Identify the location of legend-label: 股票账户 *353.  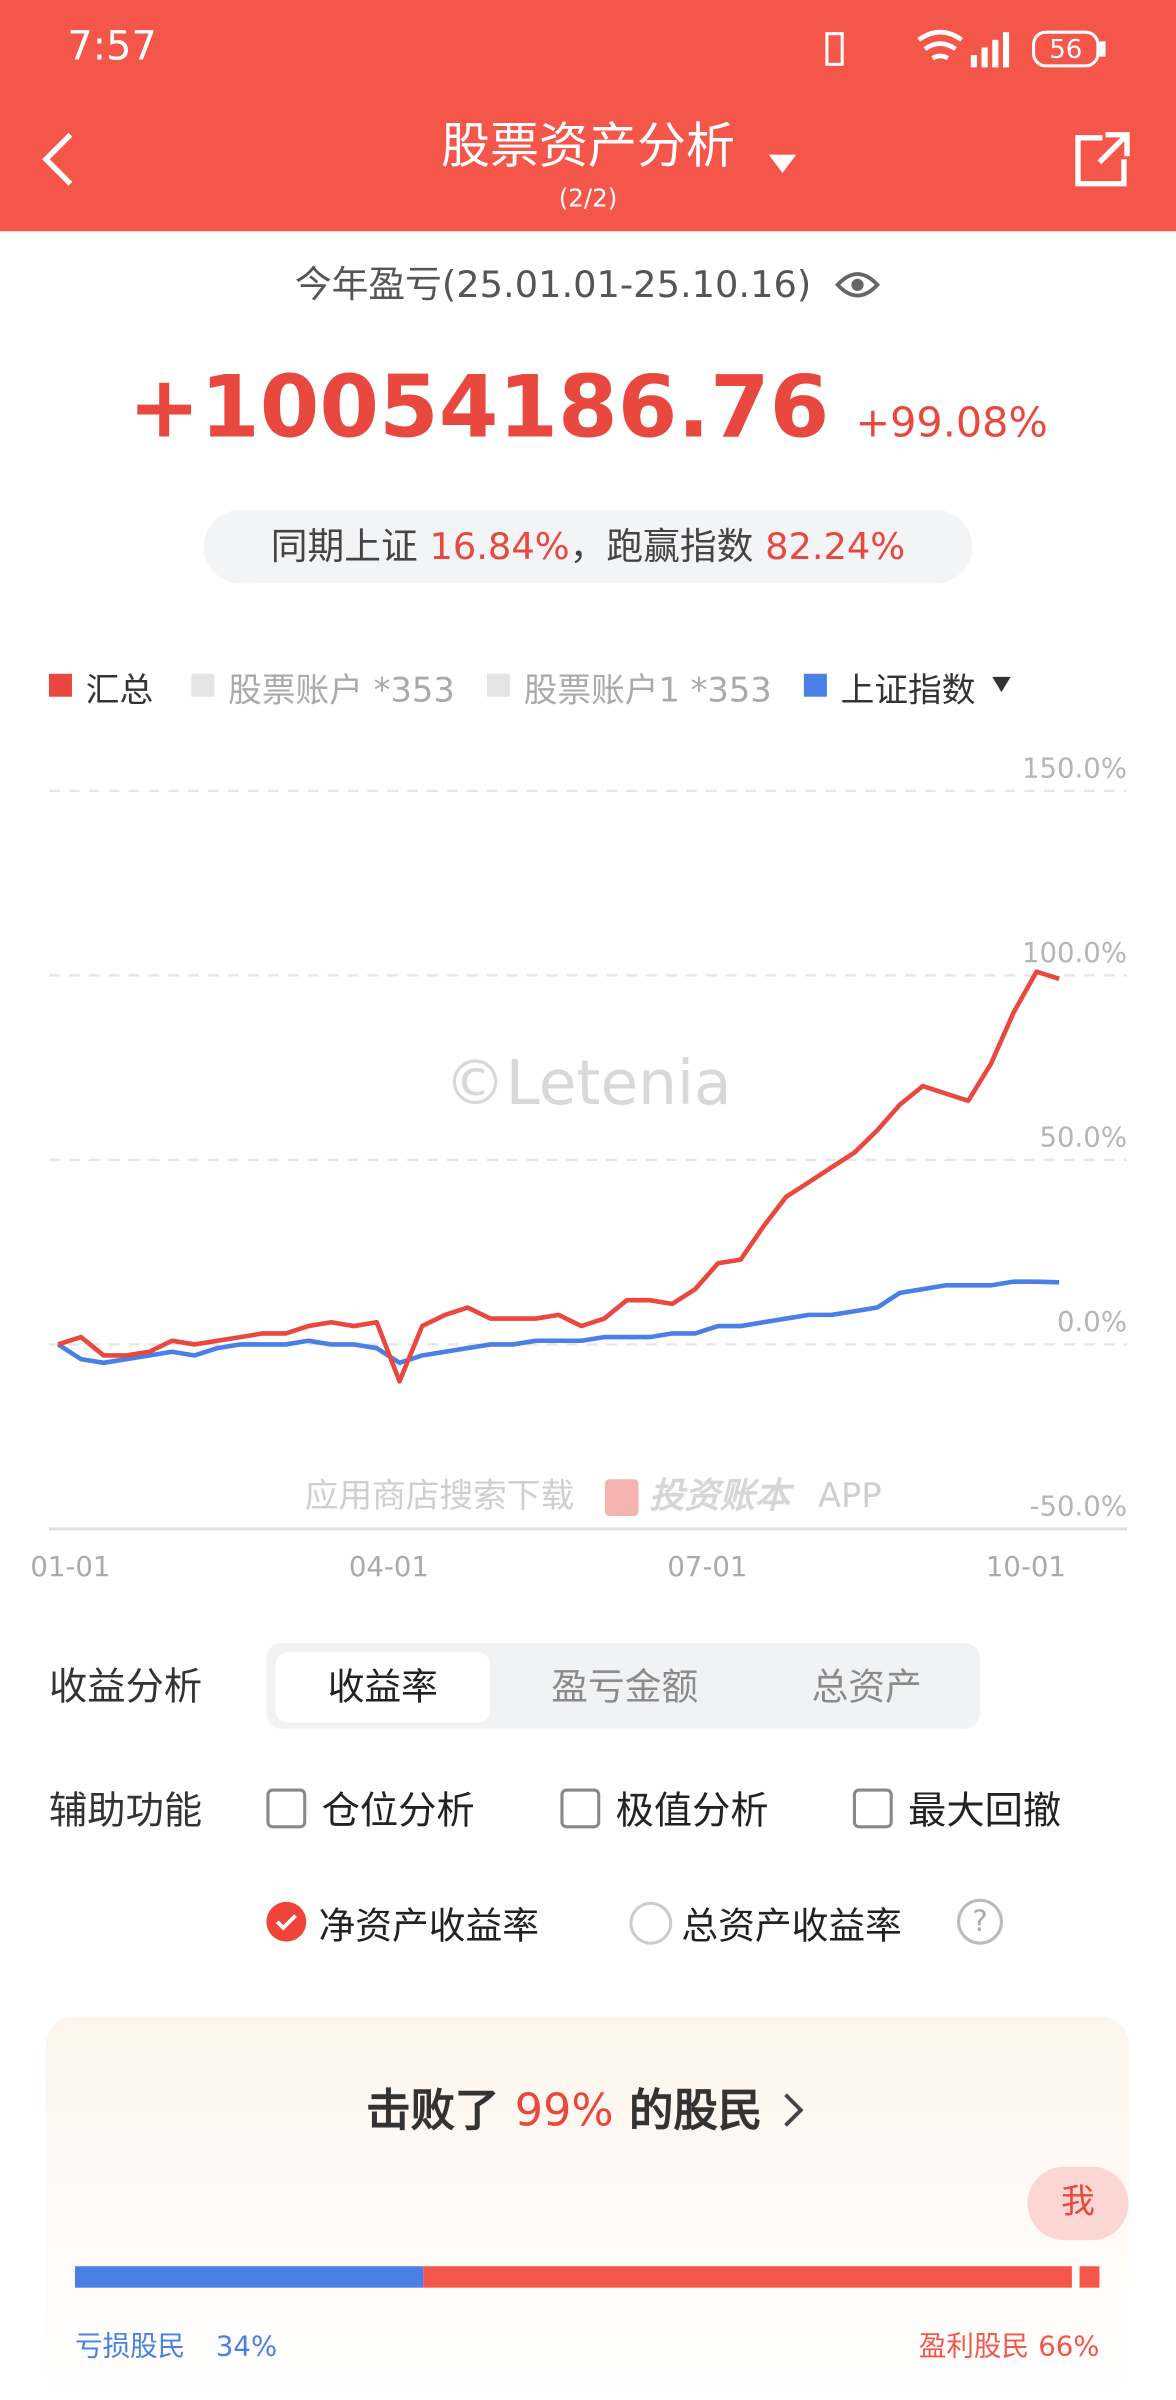
(341, 691).